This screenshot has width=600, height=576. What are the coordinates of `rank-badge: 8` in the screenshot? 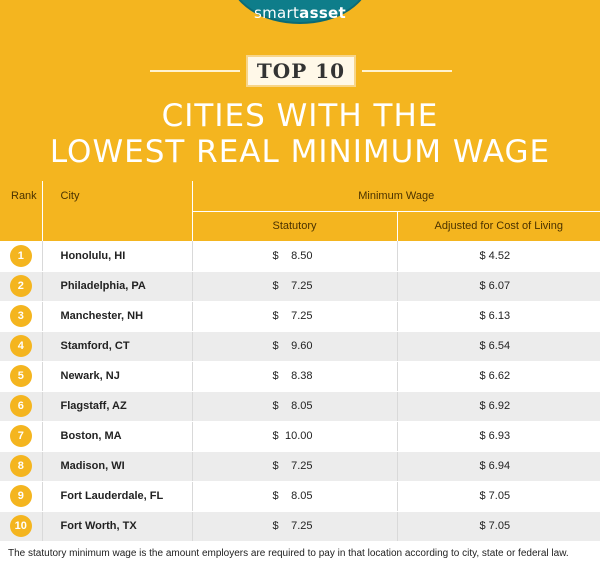 It's located at (20, 466).